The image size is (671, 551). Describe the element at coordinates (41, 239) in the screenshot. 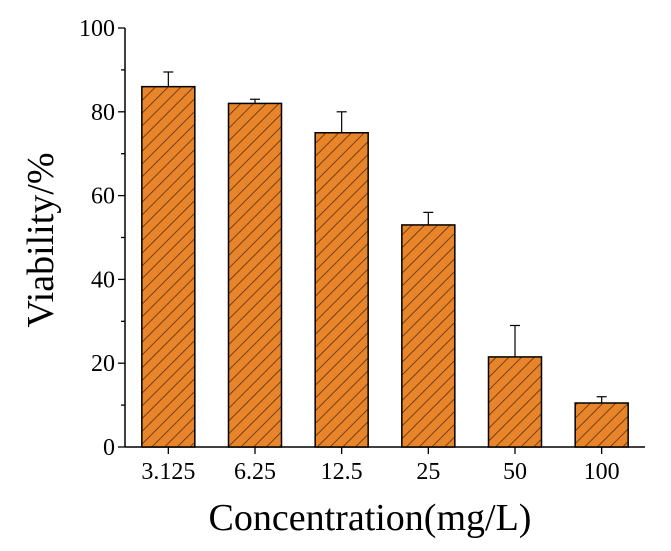

I see `y-axis-title: Viability/%` at that location.